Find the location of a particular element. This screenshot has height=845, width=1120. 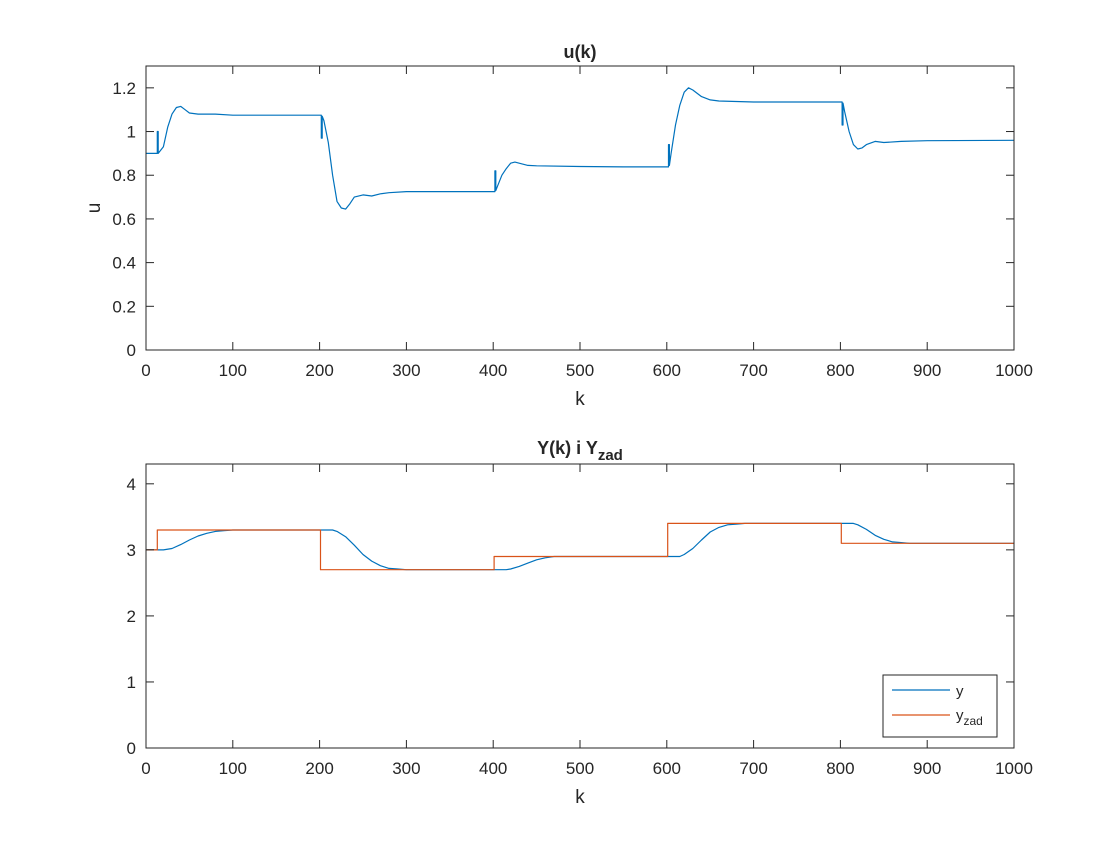

y-tick-label: 4 is located at coordinates (131, 484).